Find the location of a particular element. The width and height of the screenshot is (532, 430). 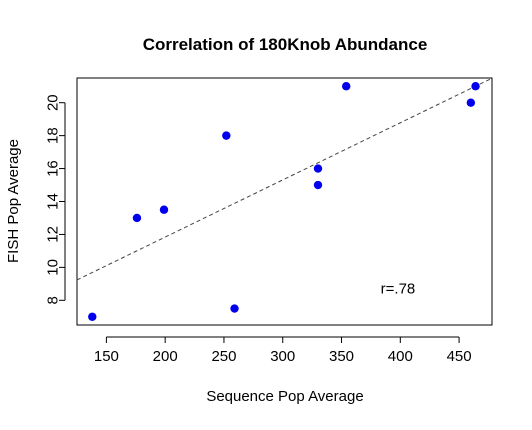

x-tick-label: 250 is located at coordinates (223, 356).